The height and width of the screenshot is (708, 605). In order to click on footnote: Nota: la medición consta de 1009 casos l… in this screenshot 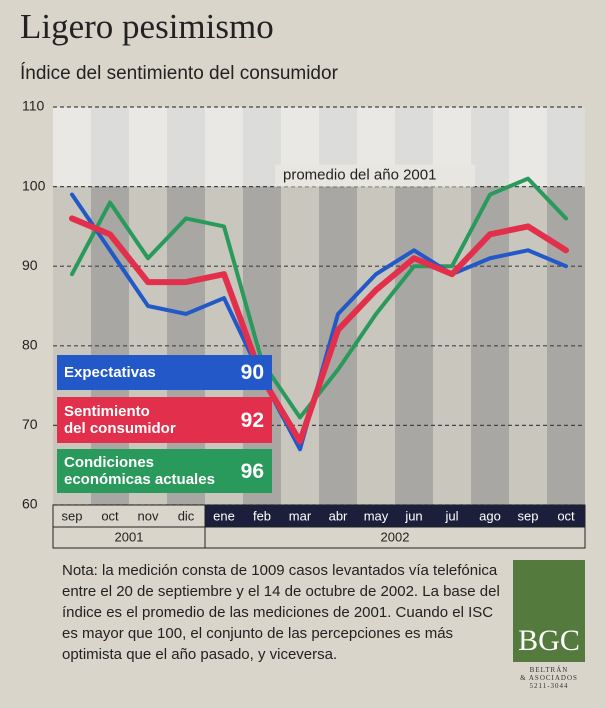, I will do `click(281, 612)`.